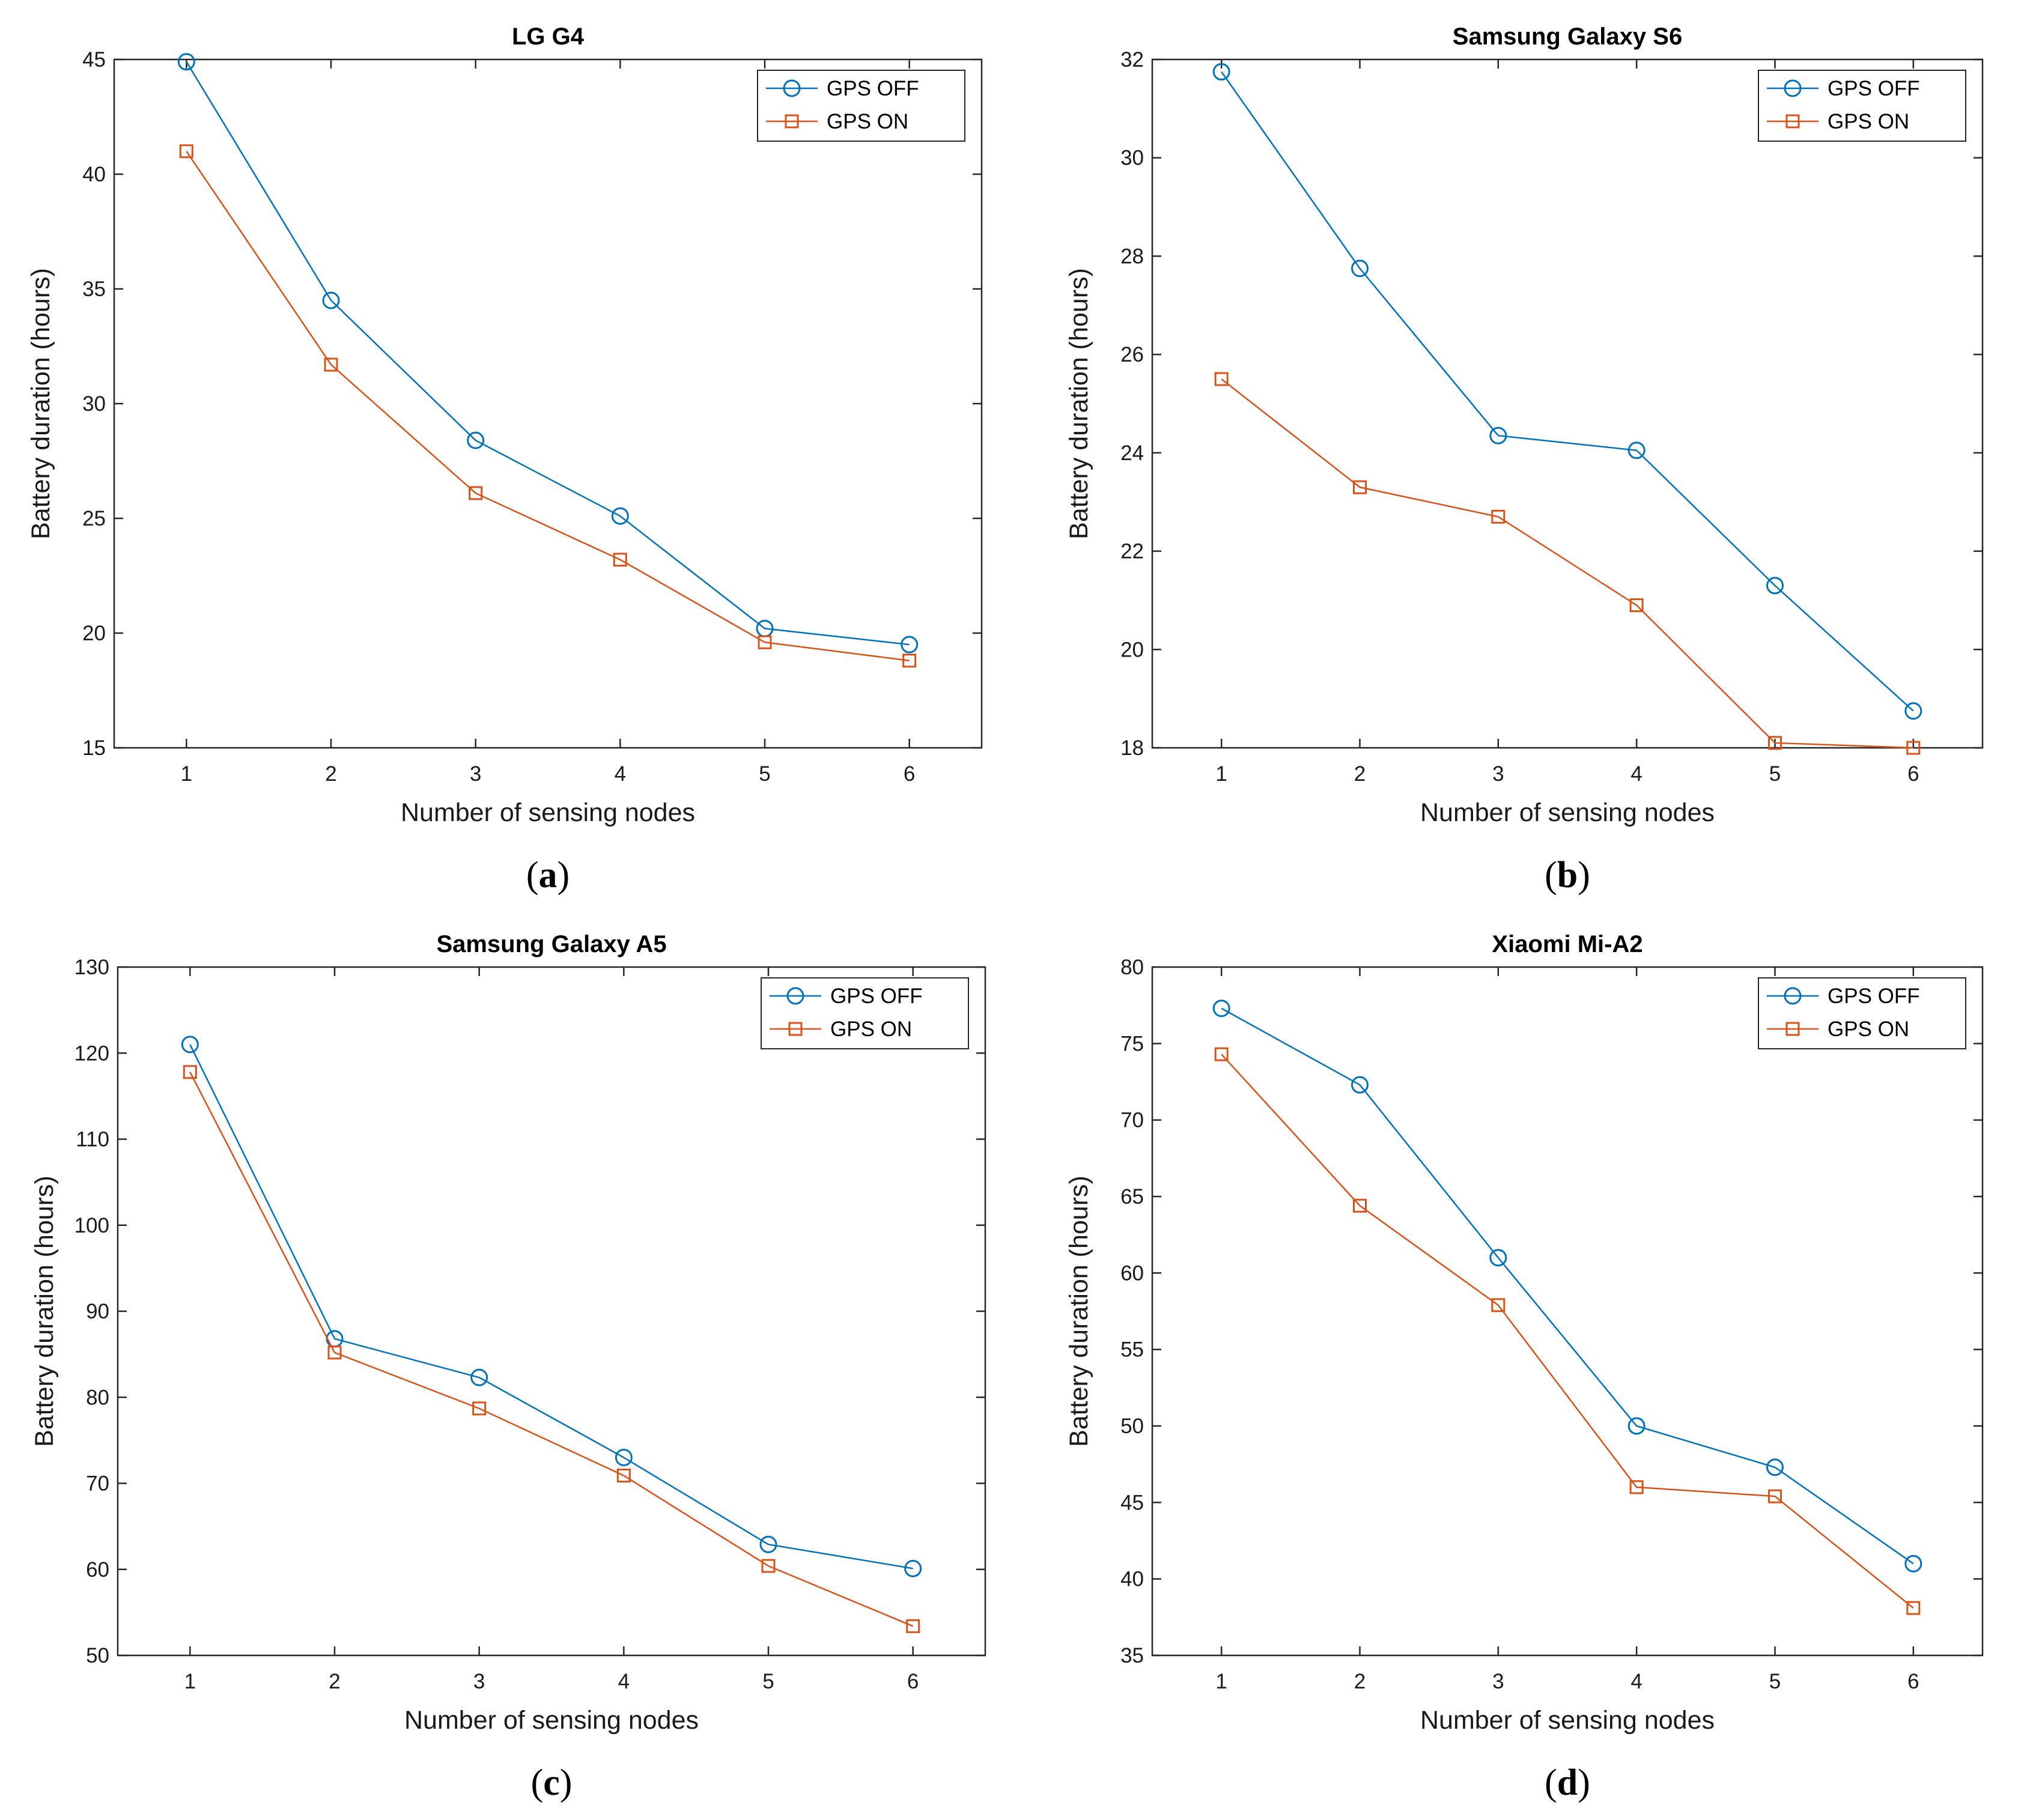 The height and width of the screenshot is (1820, 2042). I want to click on y-tick-label: 100, so click(91, 1226).